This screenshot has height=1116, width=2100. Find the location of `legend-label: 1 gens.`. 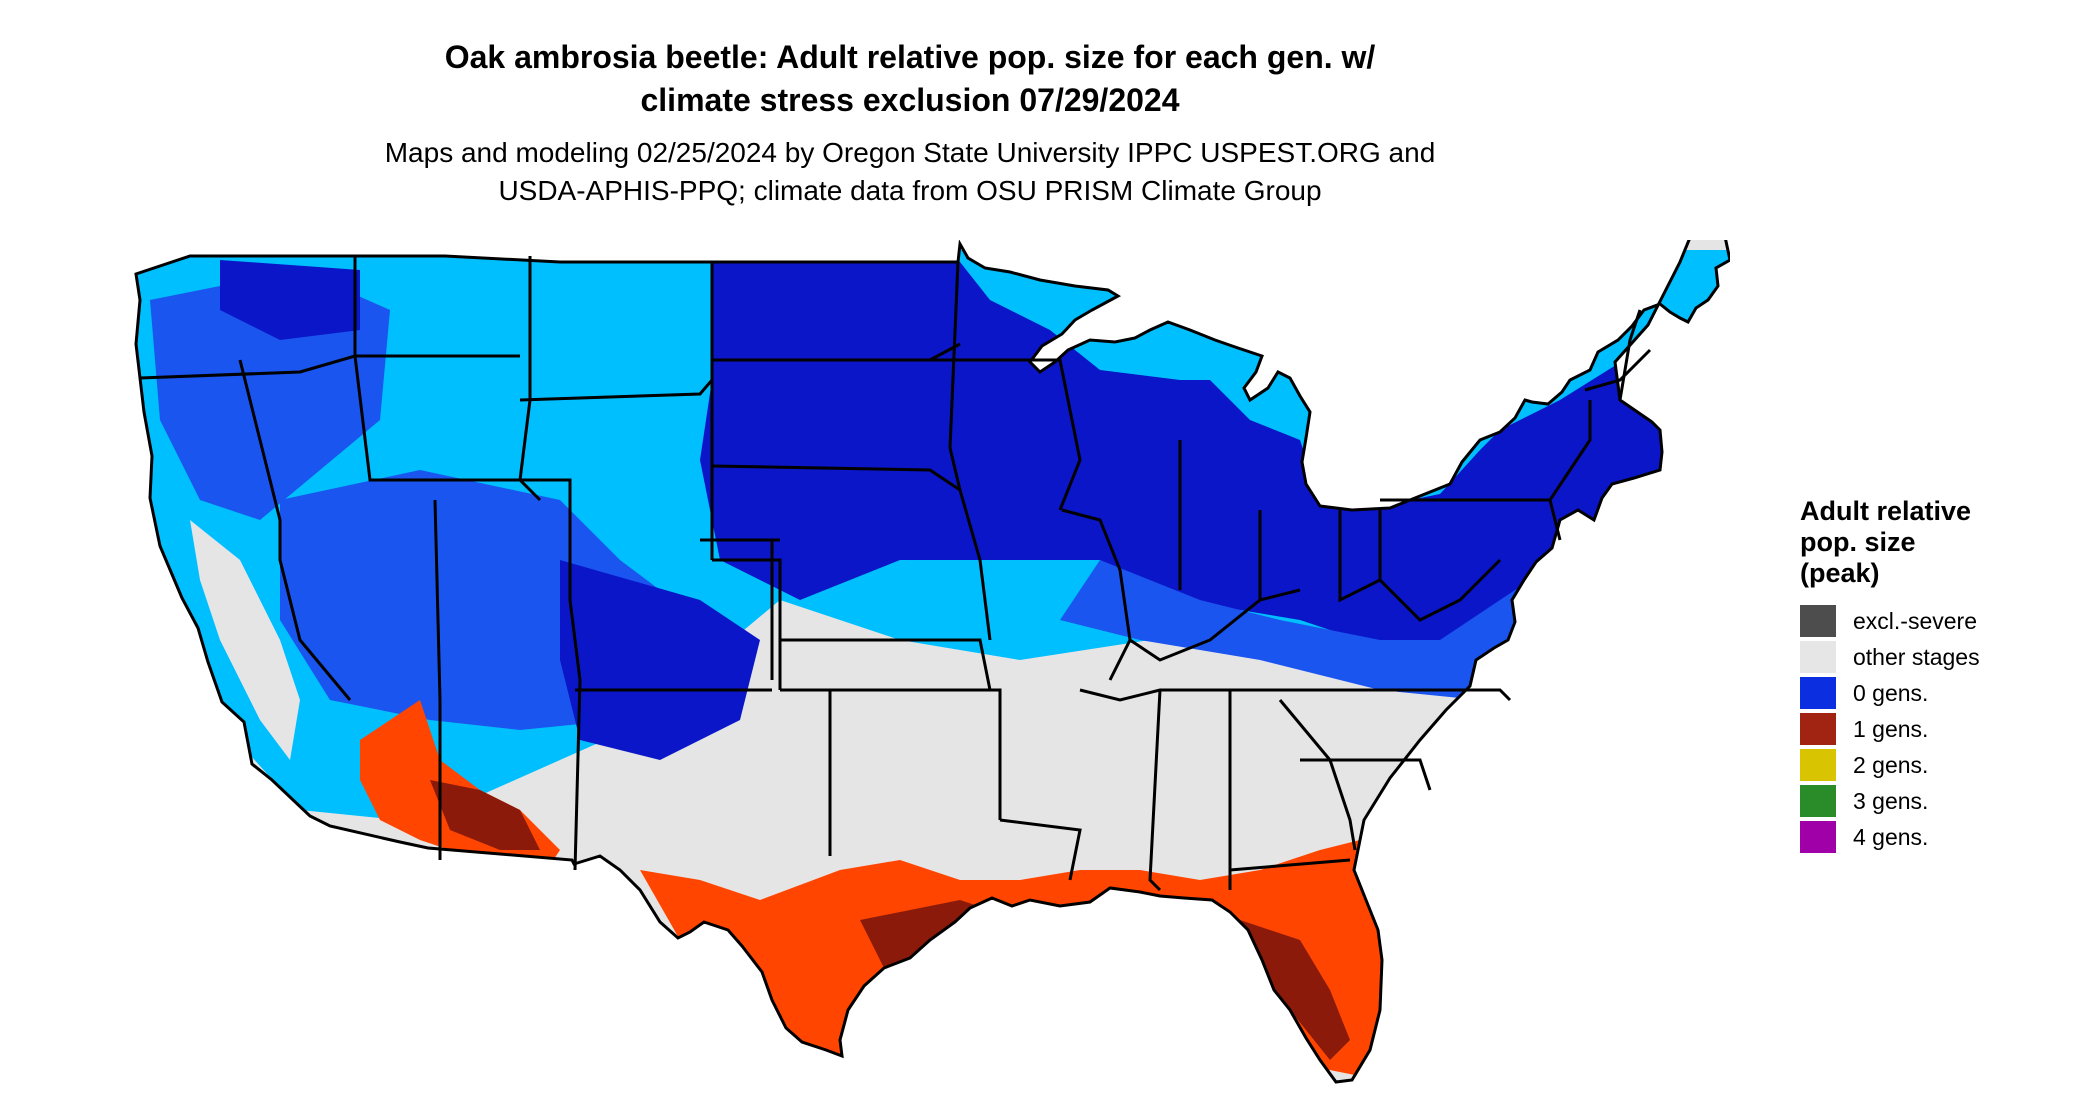

legend-label: 1 gens. is located at coordinates (1891, 728).